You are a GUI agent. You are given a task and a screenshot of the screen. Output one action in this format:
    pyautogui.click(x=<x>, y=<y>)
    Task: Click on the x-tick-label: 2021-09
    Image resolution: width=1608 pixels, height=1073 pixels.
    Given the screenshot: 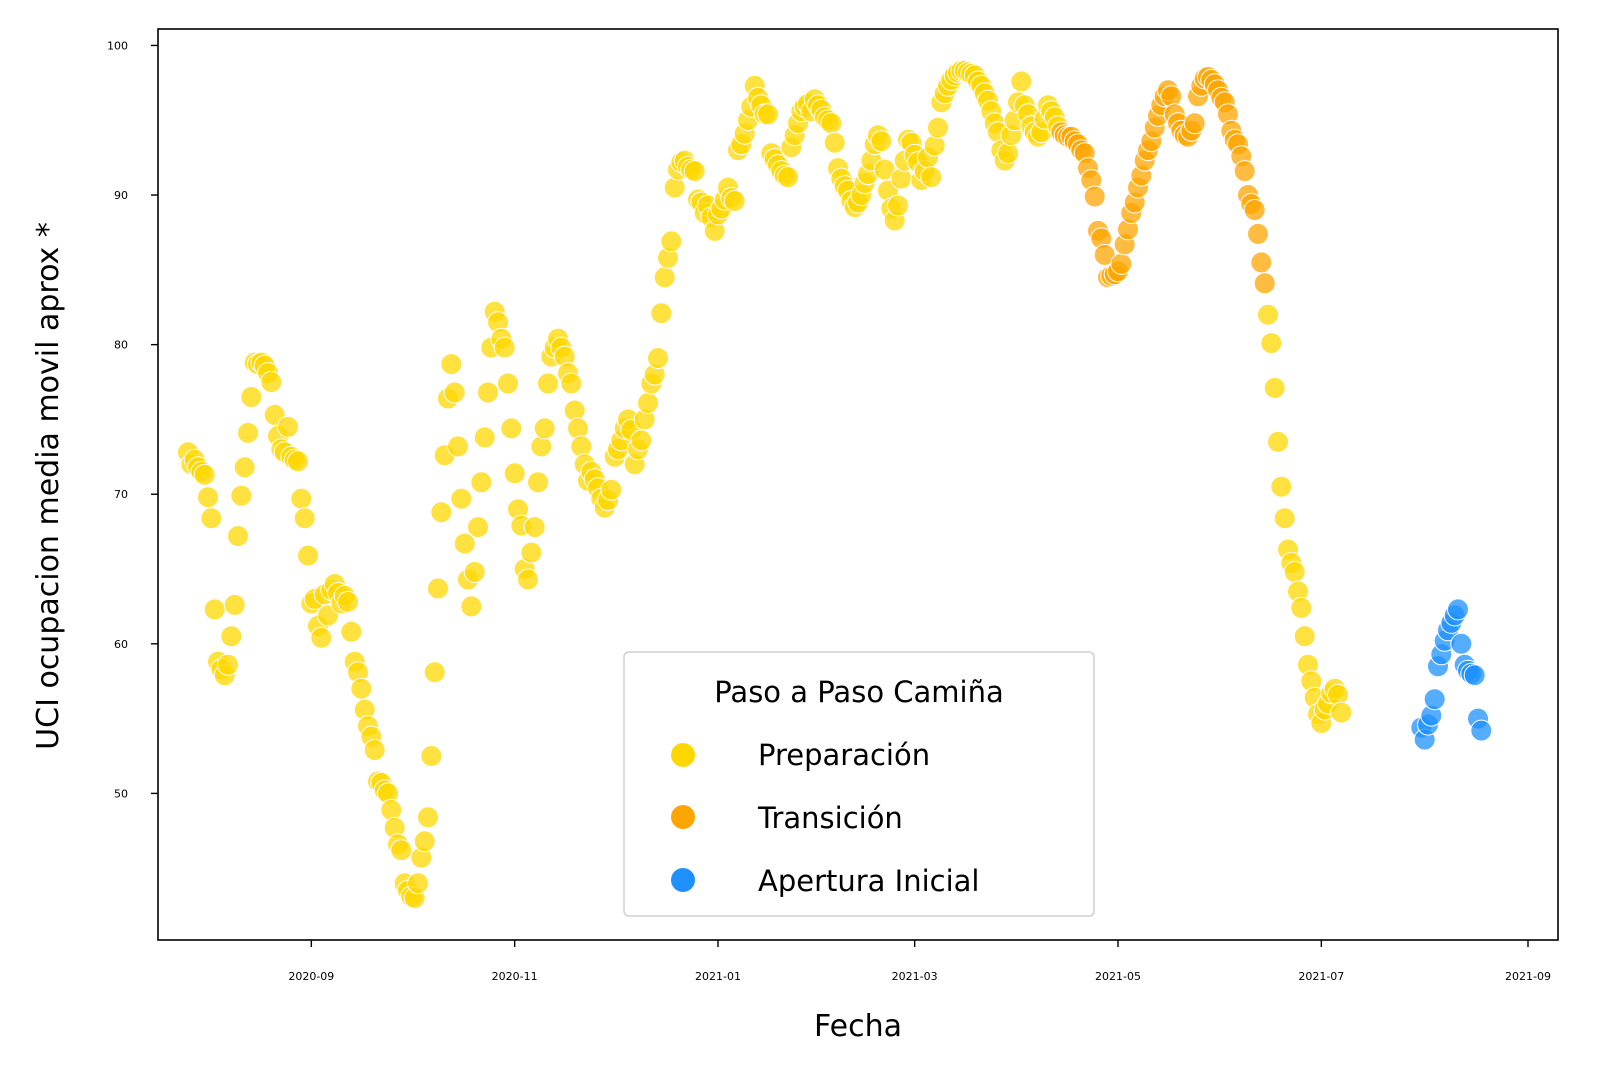 What is the action you would take?
    pyautogui.click(x=1528, y=976)
    